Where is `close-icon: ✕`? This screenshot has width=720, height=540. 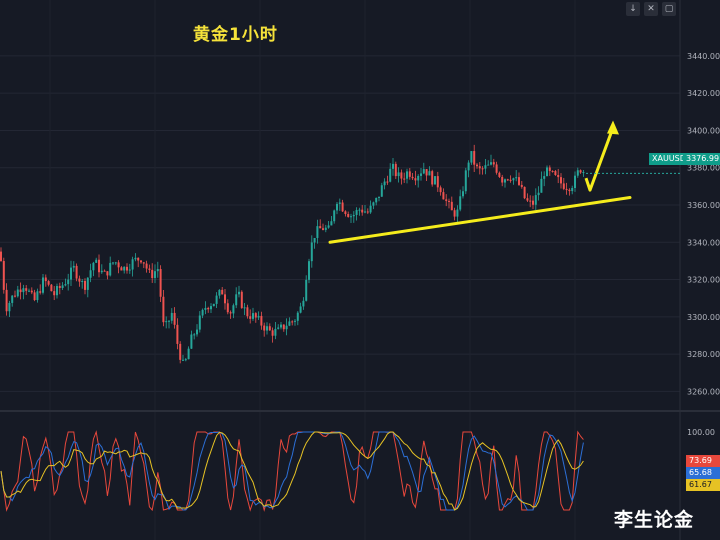 close-icon: ✕ is located at coordinates (651, 9).